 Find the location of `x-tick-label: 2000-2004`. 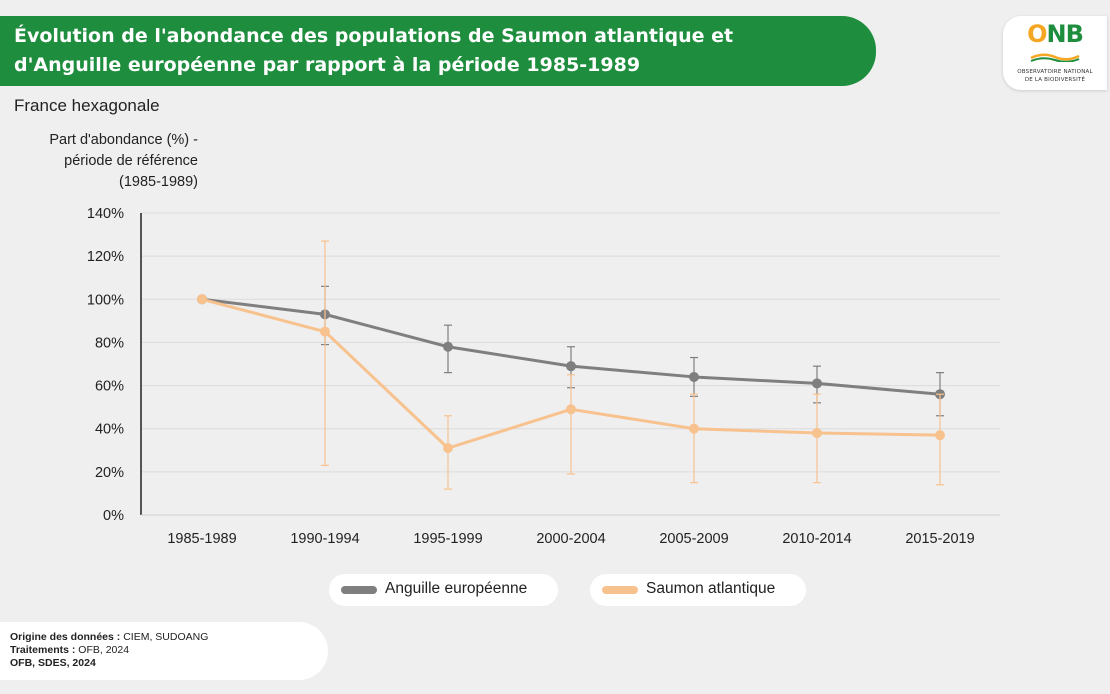

x-tick-label: 2000-2004 is located at coordinates (570, 539).